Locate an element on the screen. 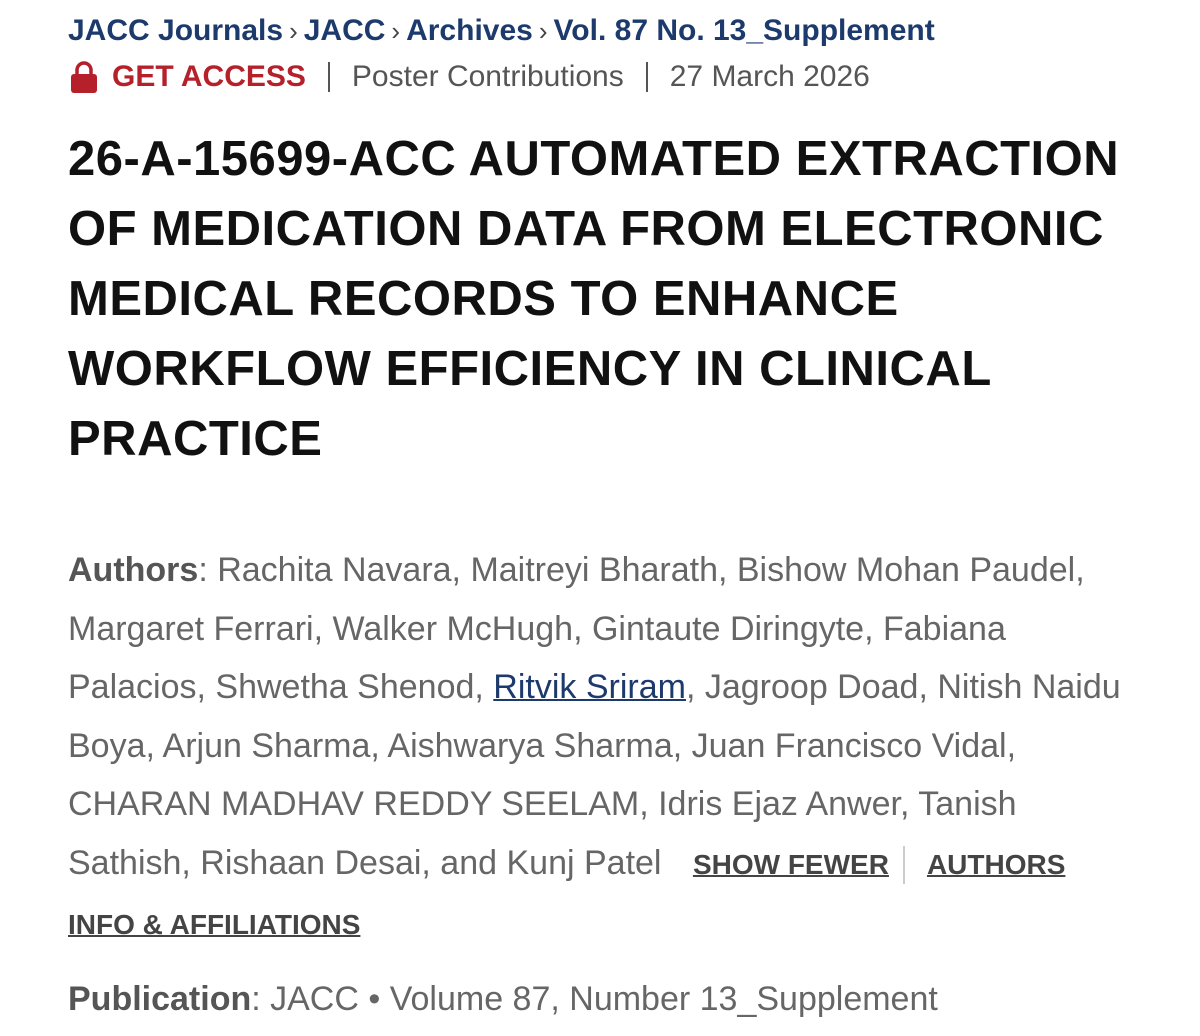  show-fewer: SHOW FEWER is located at coordinates (790, 864).